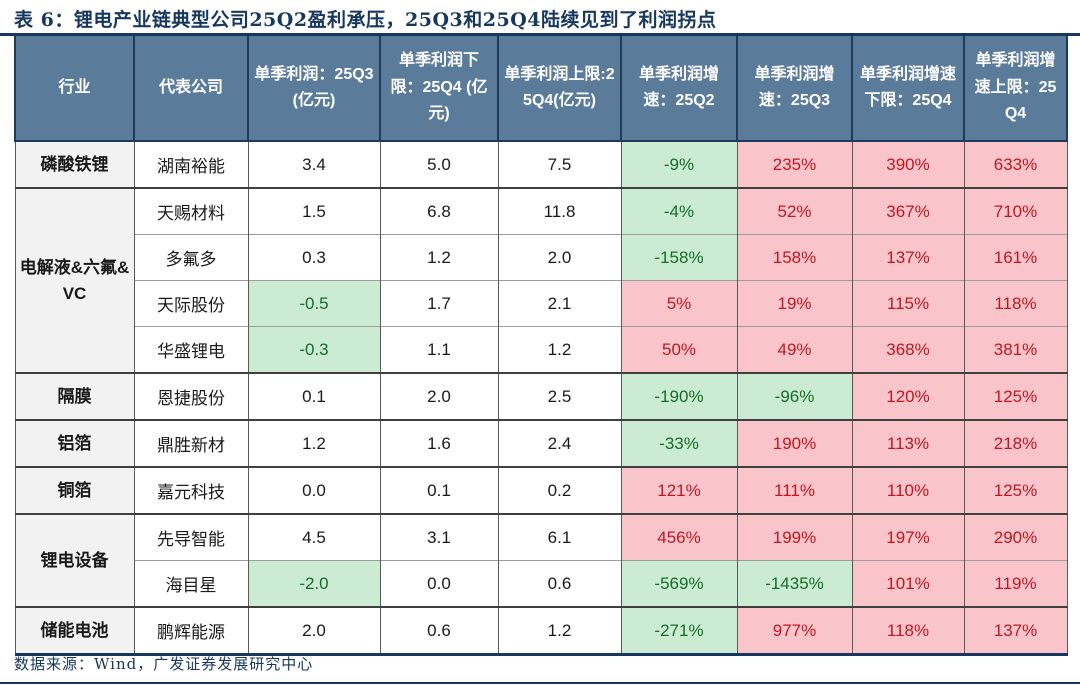  Describe the element at coordinates (679, 211) in the screenshot. I see `value-cell: -4%` at that location.